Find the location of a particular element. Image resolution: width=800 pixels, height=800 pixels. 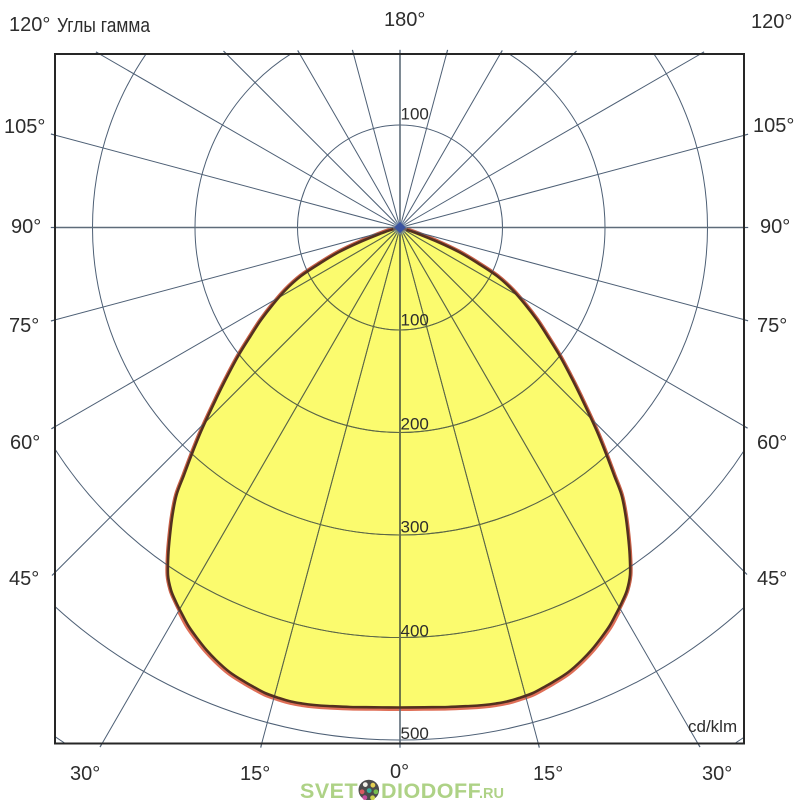

svg-text: cd/klm is located at coordinates (712, 726).